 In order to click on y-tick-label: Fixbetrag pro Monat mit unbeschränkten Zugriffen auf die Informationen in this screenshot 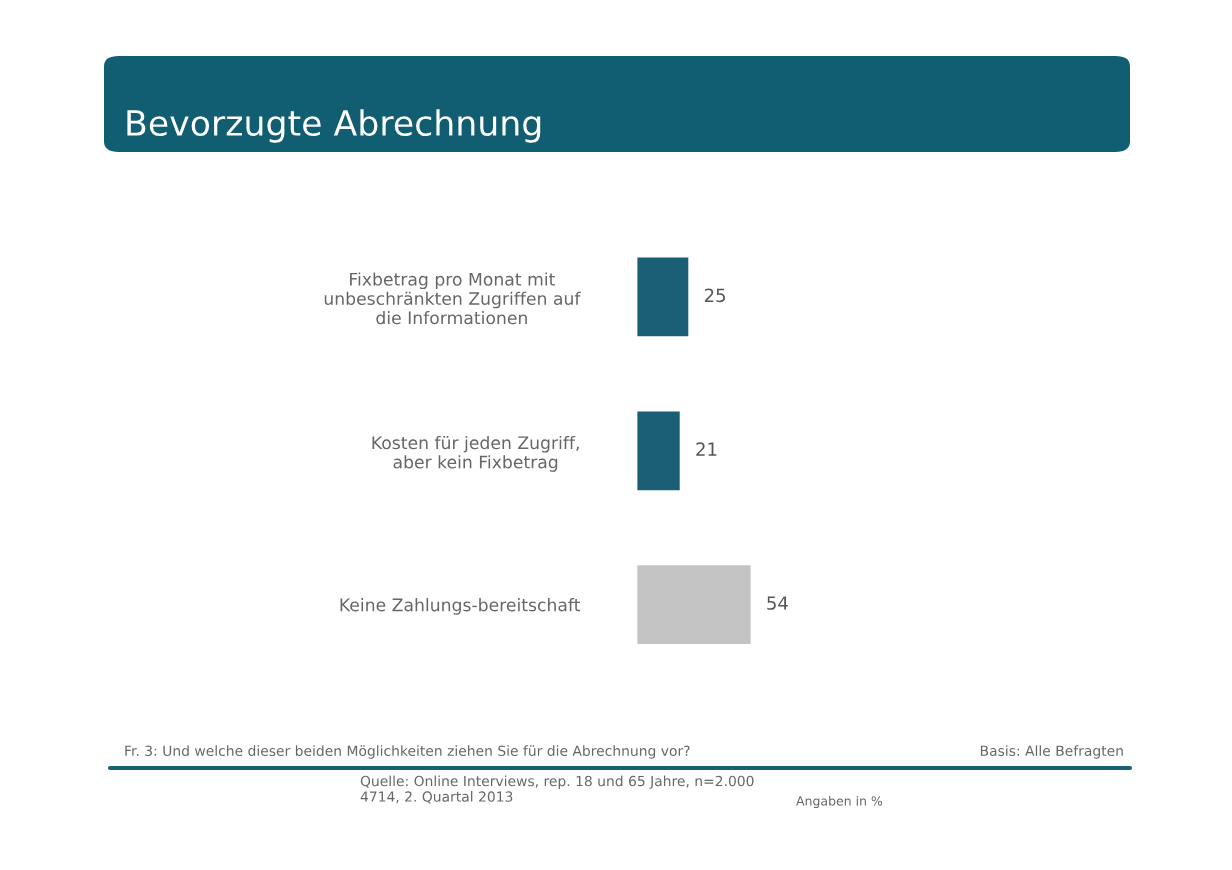, I will do `click(452, 298)`.